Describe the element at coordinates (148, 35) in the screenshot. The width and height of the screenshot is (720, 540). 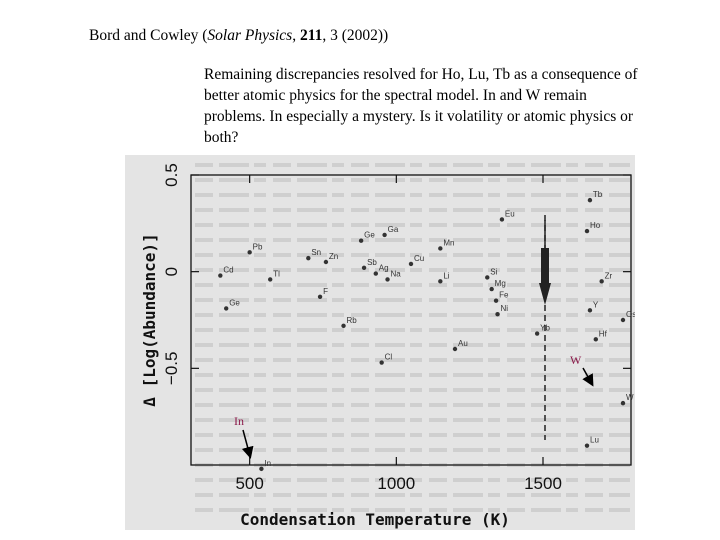
I see `citation-authors: Bord and Cowley (` at that location.